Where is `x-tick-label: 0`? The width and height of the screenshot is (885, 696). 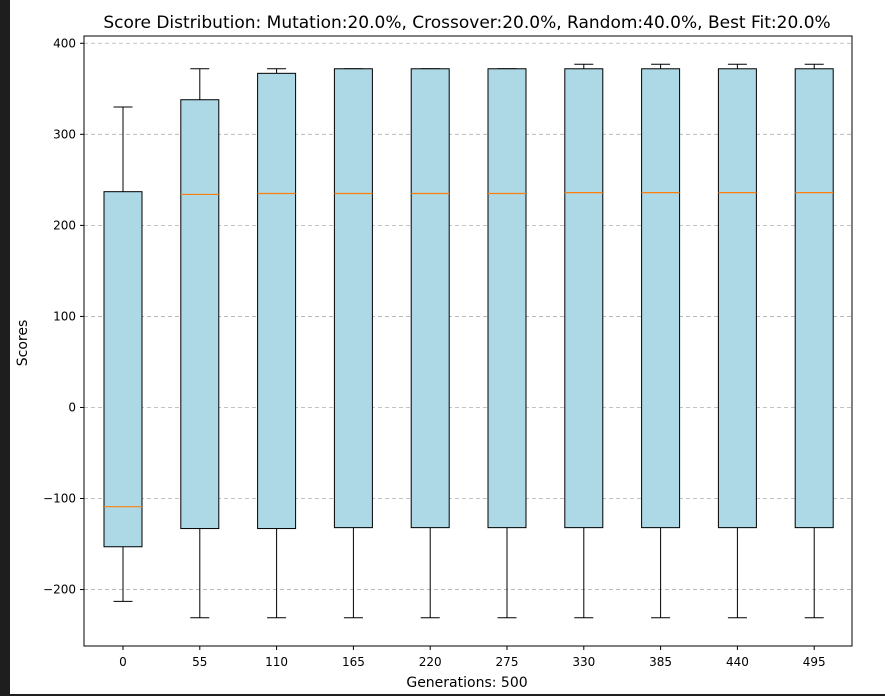 x-tick-label: 0 is located at coordinates (123, 662).